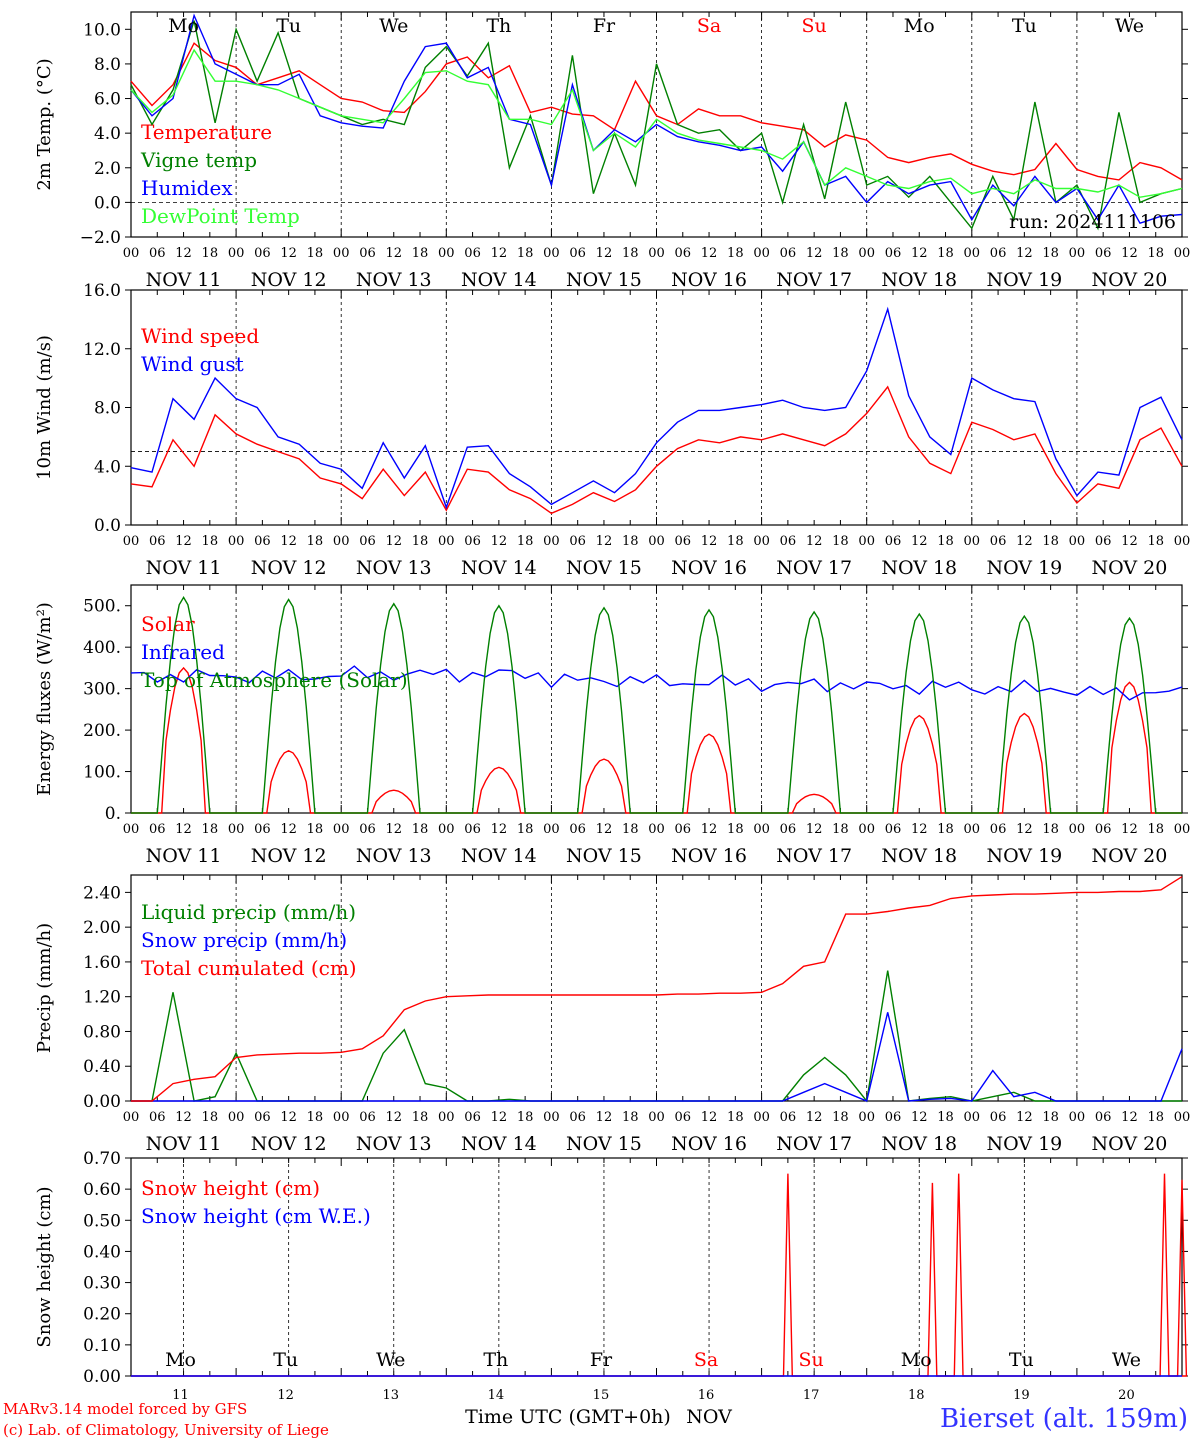 The height and width of the screenshot is (1440, 1194). Describe the element at coordinates (495, 1360) in the screenshot. I see `day-name: Th` at that location.